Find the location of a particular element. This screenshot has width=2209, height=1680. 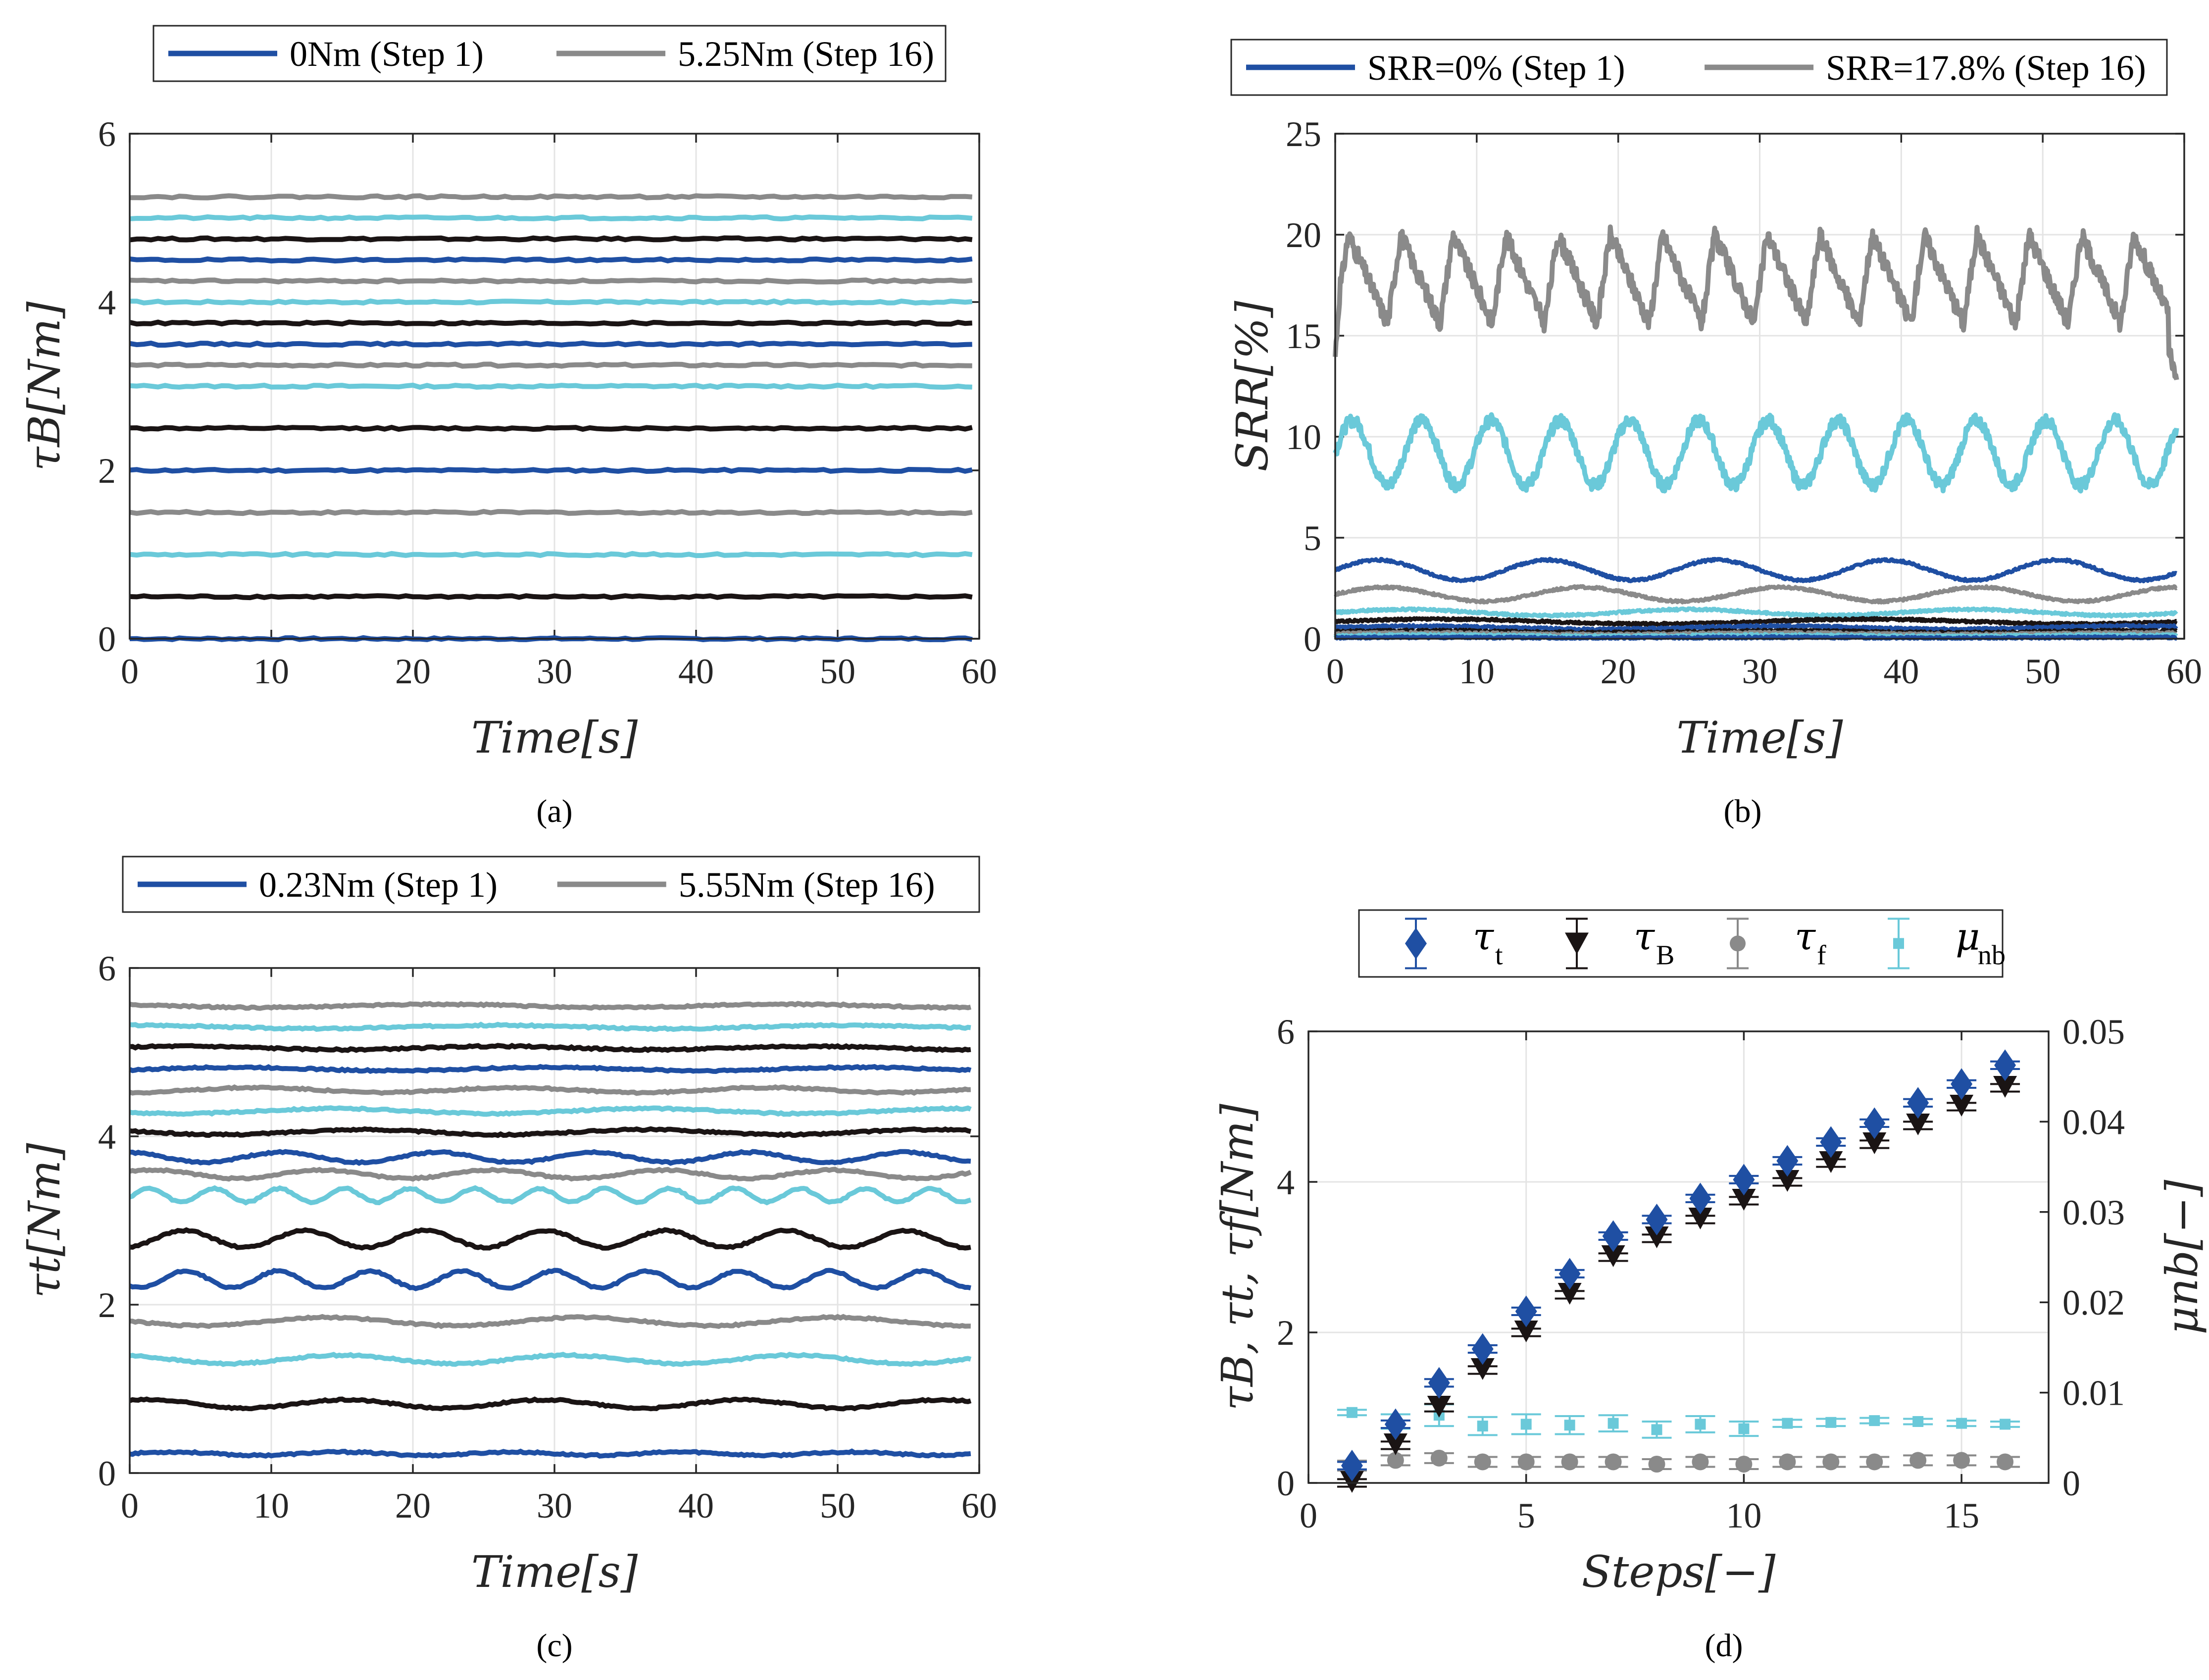

y-axis-label: τB, τt, τf[Nm] is located at coordinates (1237, 1258).